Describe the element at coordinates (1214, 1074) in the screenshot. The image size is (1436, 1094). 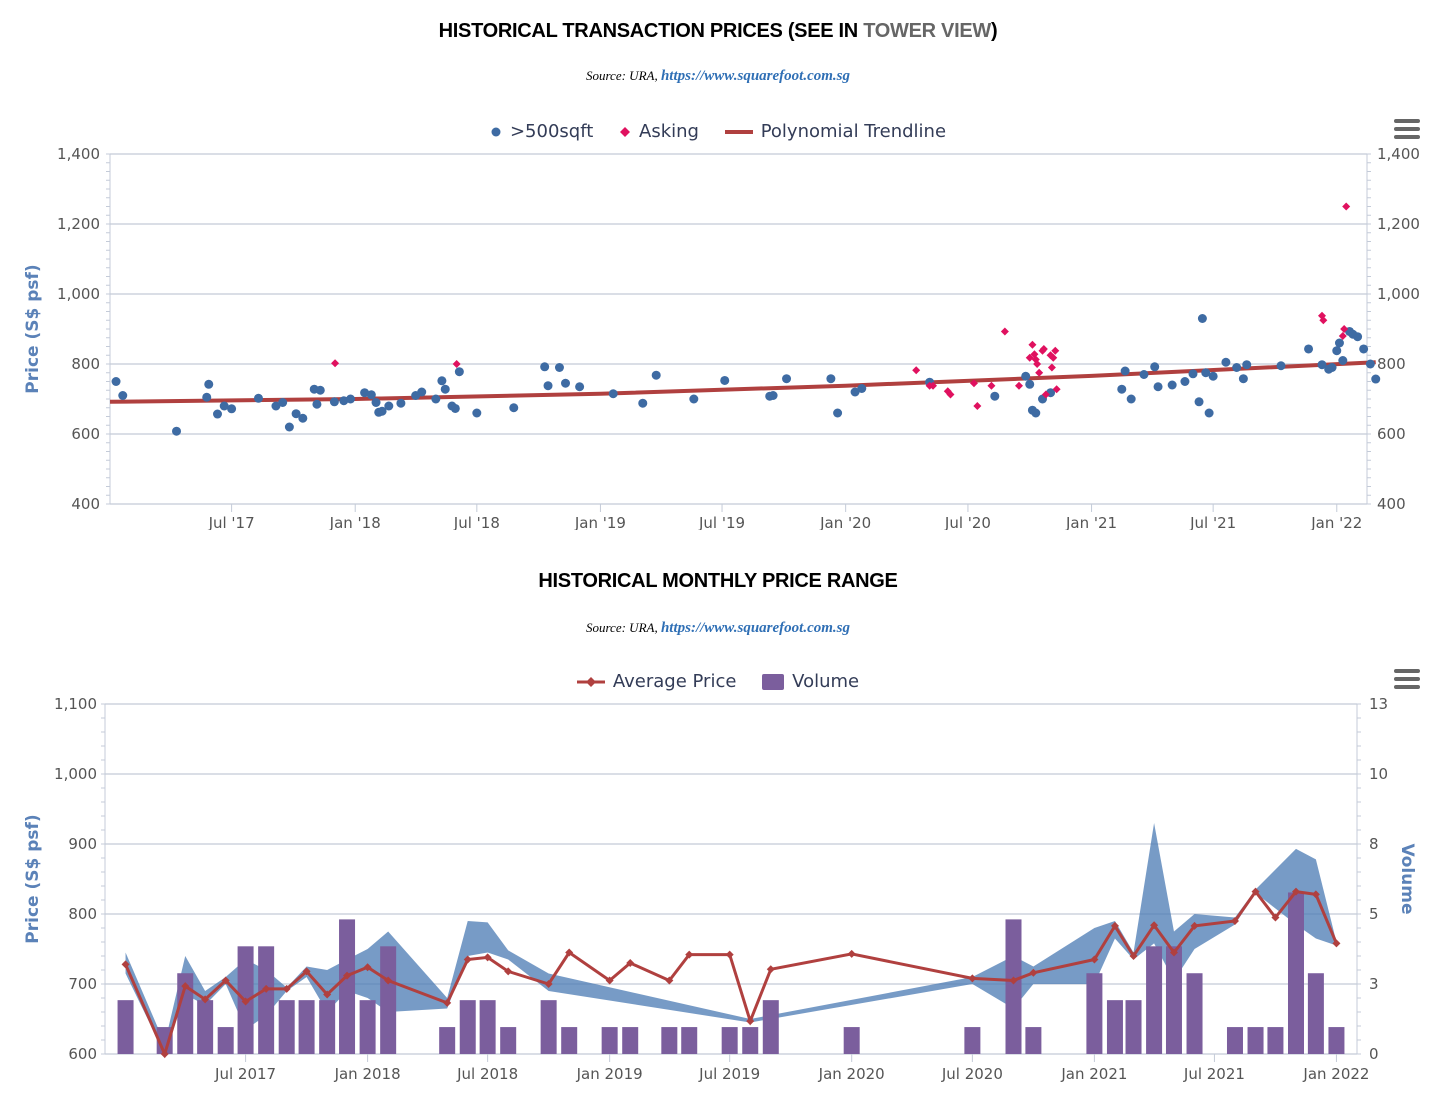
I see `x-tick-label: Jul 2021` at that location.